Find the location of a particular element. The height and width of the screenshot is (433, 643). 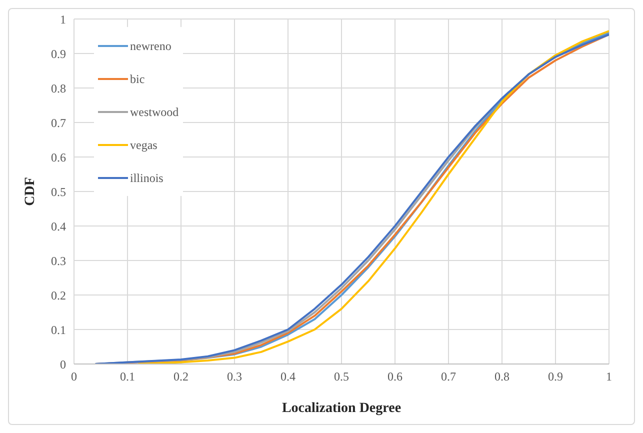

y-tick-label: 0.7 is located at coordinates (58, 123).